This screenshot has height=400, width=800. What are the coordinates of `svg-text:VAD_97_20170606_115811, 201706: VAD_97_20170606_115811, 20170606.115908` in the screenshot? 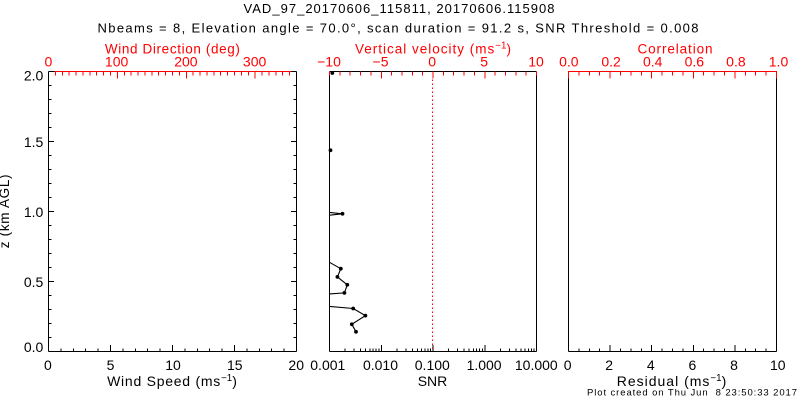 It's located at (399, 8).